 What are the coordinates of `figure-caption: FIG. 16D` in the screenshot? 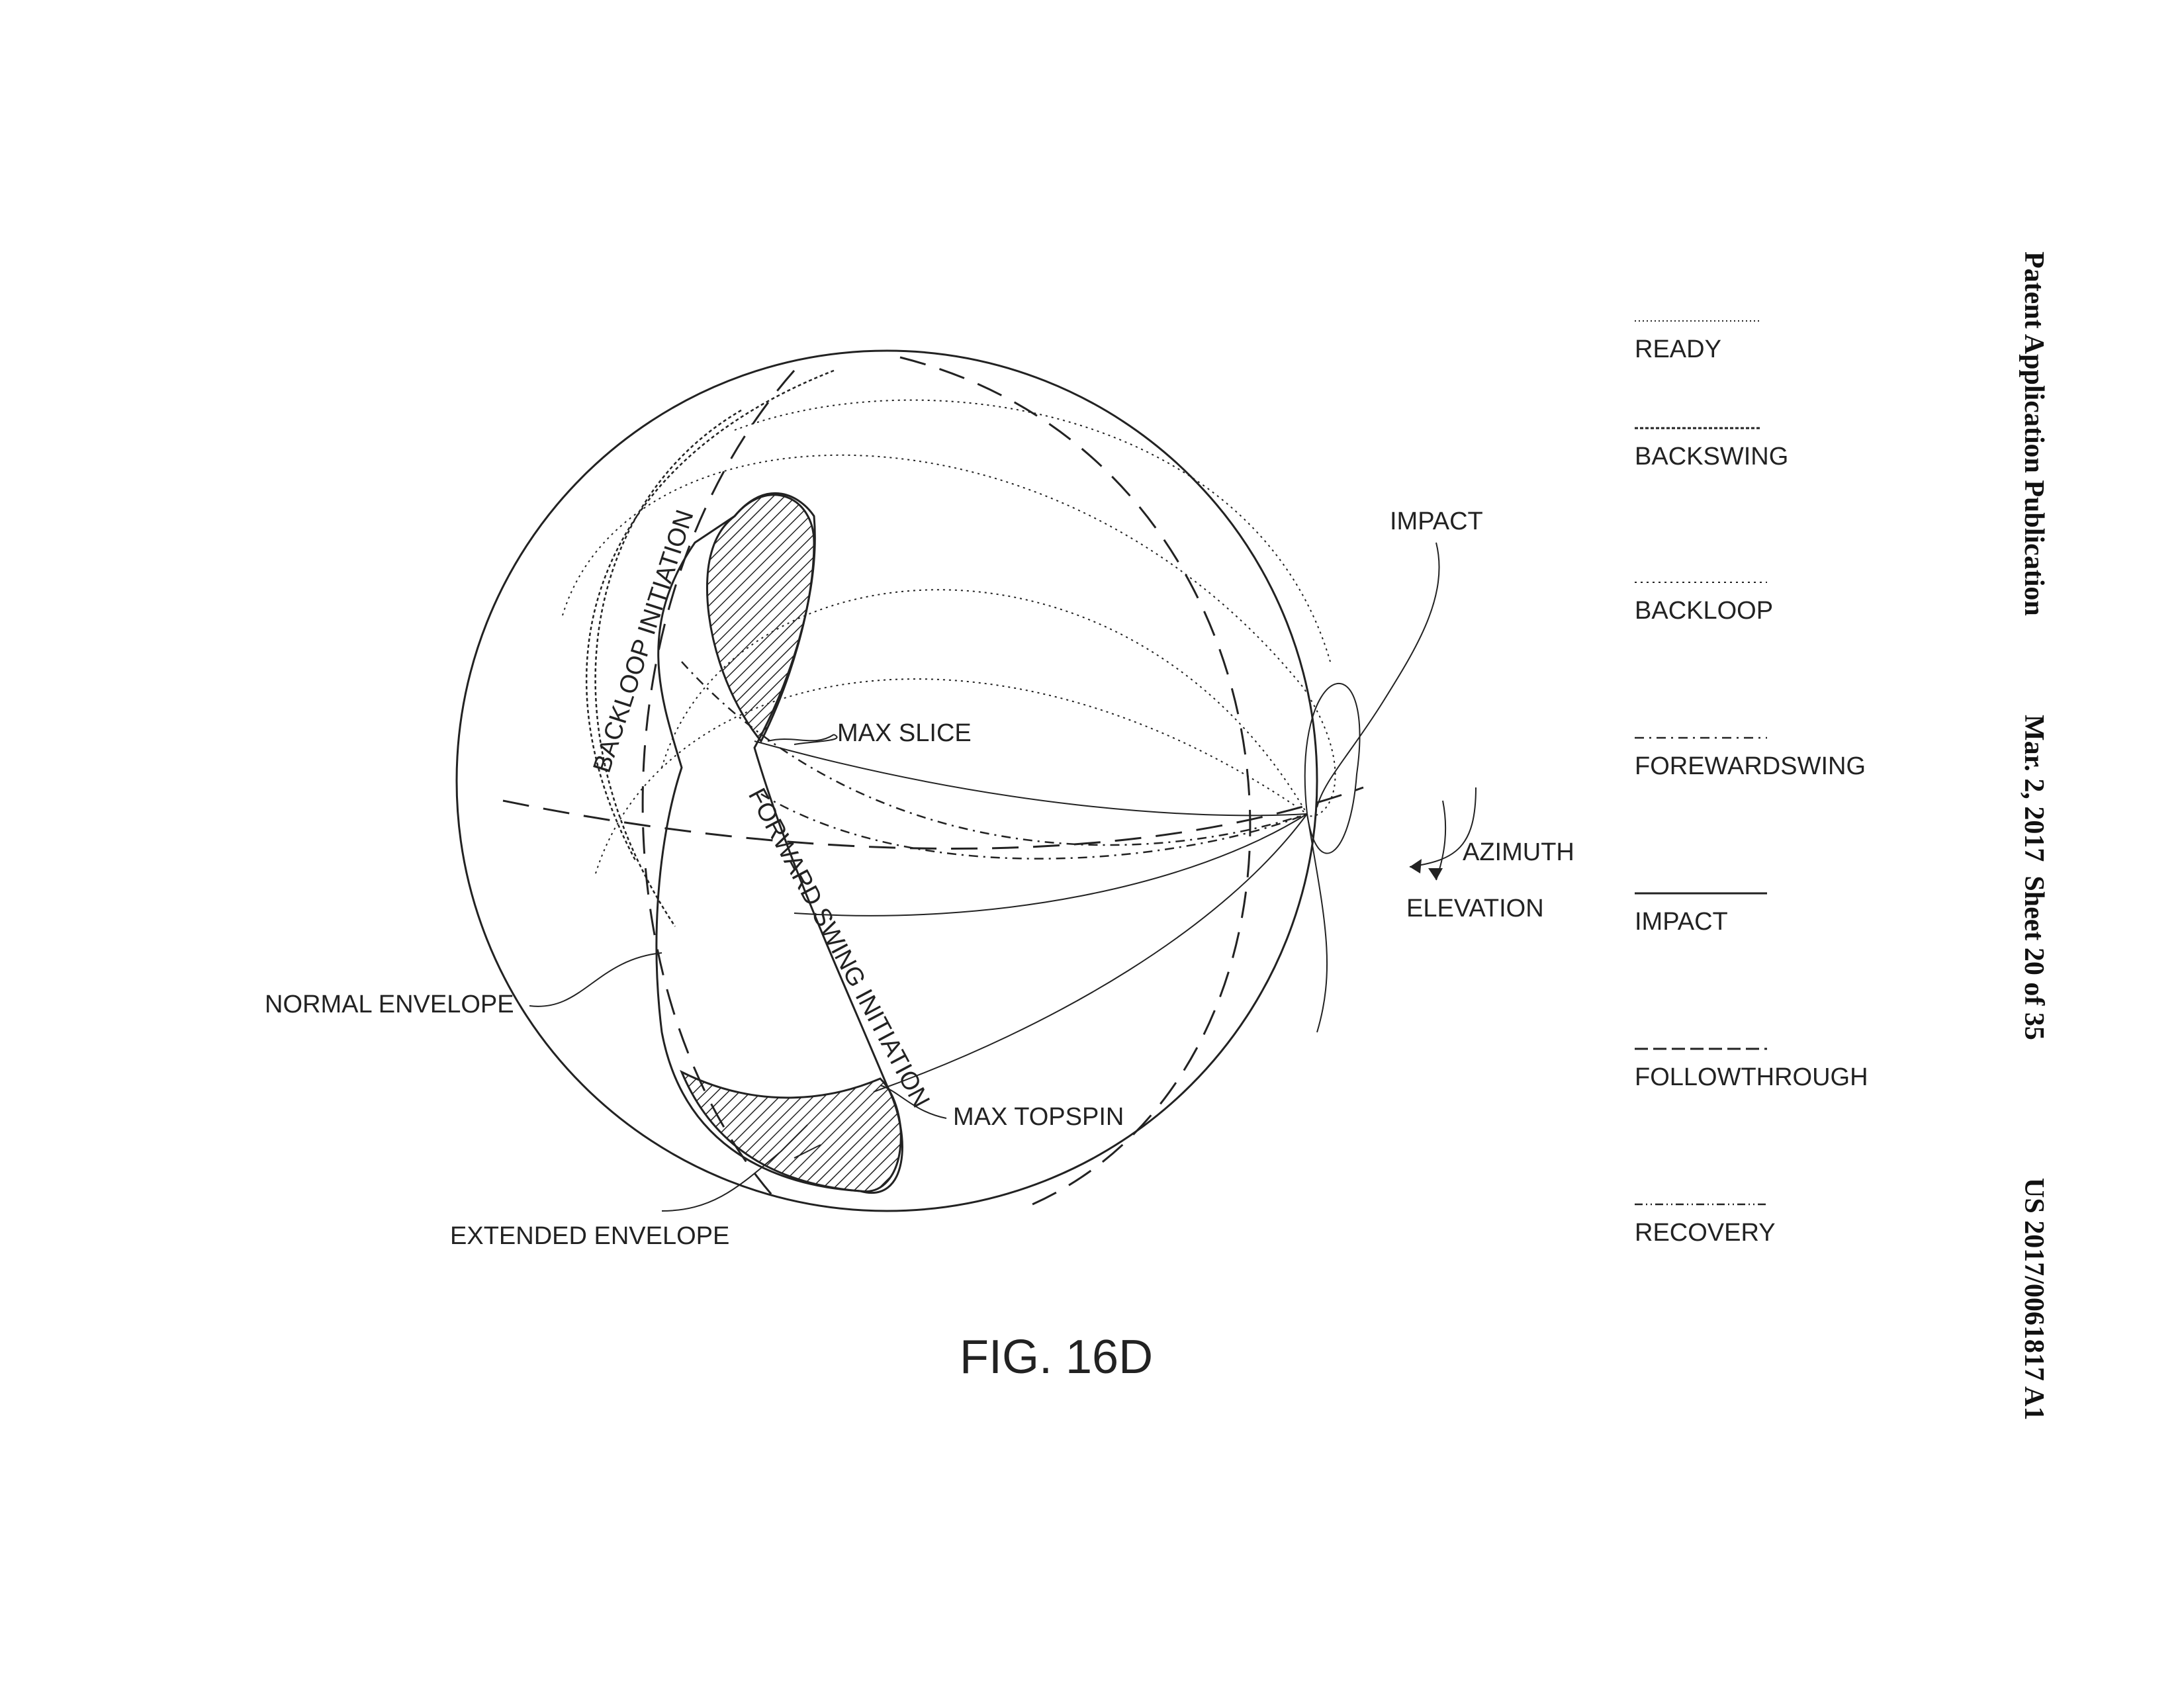 It's located at (1056, 1357).